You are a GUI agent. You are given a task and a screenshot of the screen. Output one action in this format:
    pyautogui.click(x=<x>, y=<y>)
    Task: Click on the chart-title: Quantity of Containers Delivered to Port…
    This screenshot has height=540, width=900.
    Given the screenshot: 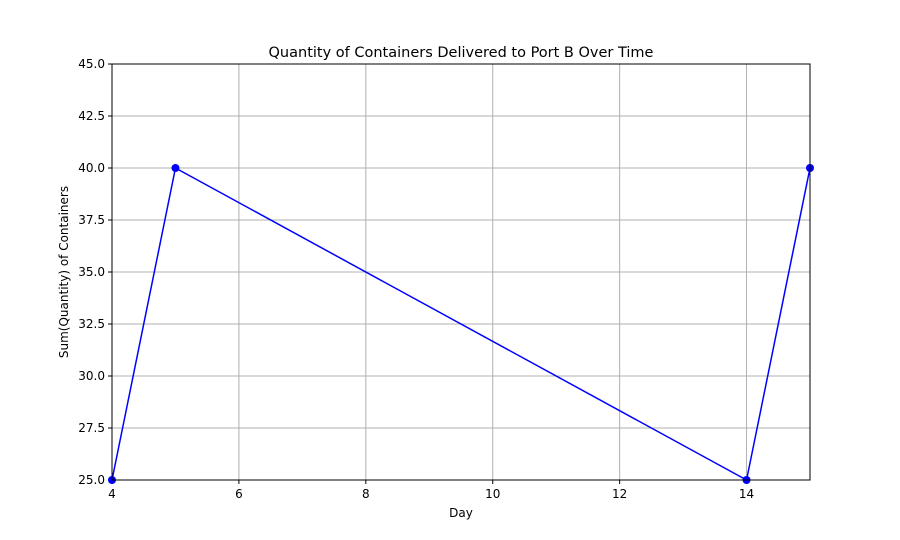 What is the action you would take?
    pyautogui.click(x=461, y=53)
    